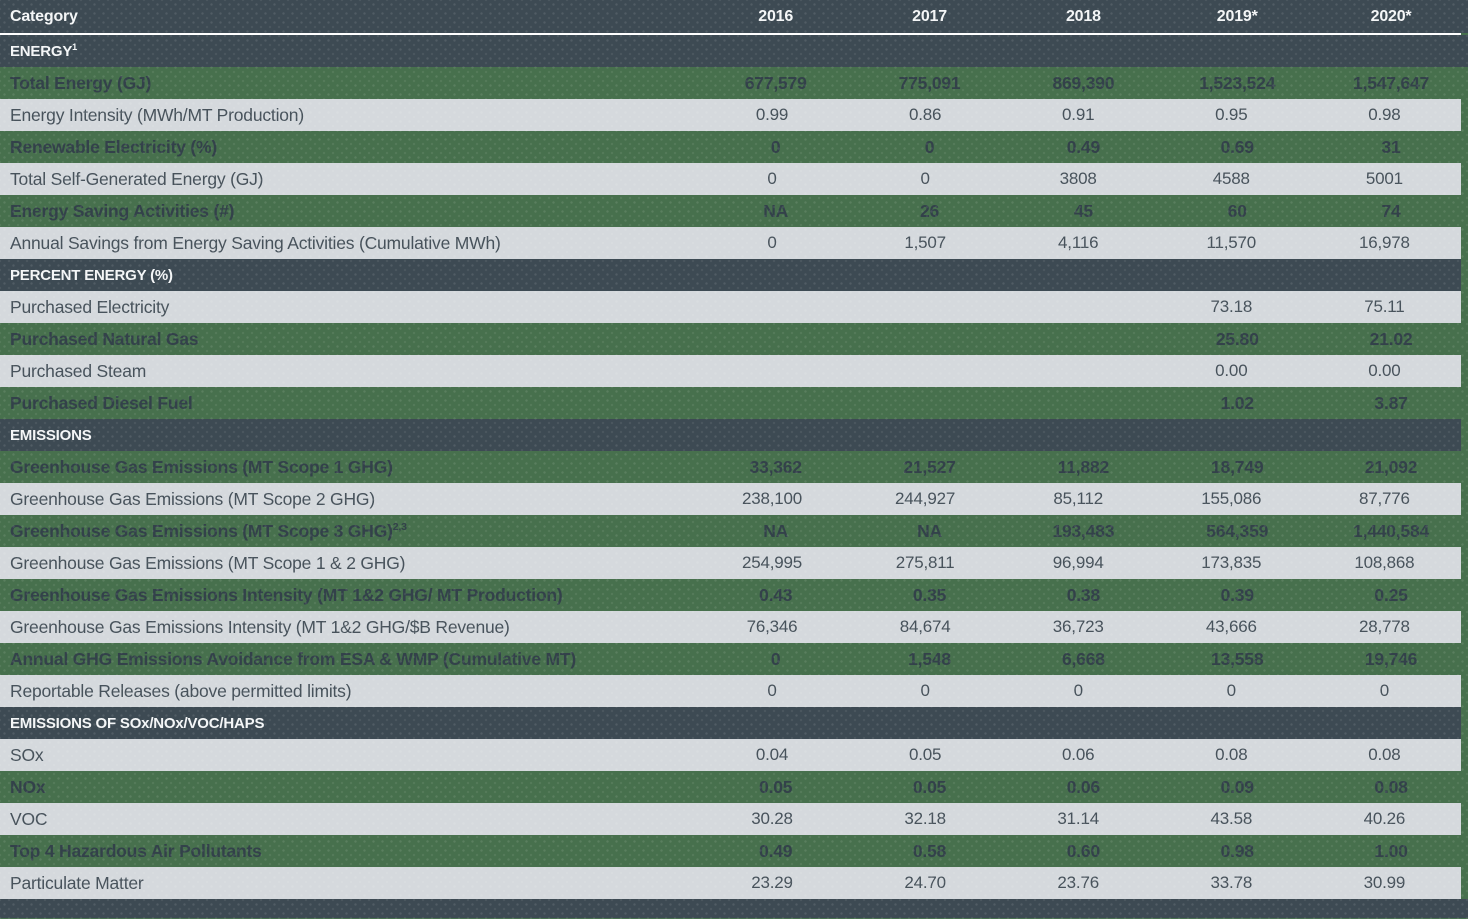 The image size is (1468, 919). Describe the element at coordinates (1231, 242) in the screenshot. I see `row-value: 11,570` at that location.